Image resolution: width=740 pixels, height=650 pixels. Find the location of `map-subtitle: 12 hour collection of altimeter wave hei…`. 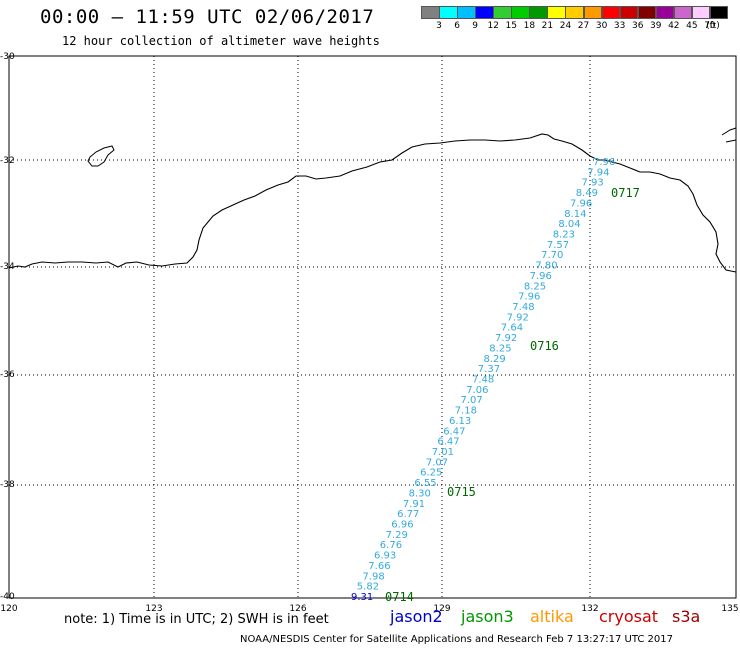

map-subtitle: 12 hour collection of altimeter wave hei… is located at coordinates (221, 41).